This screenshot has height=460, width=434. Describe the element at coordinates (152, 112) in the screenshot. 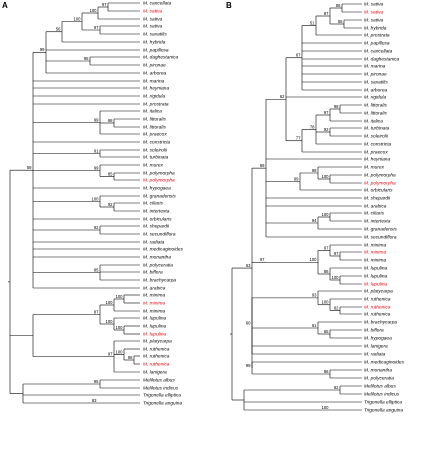

I see `taxon-label: M. italica` at that location.